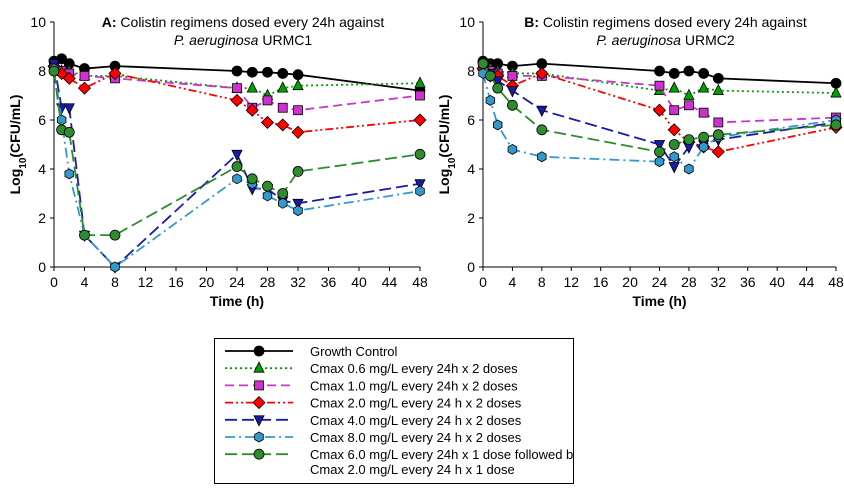  Describe the element at coordinates (471, 71) in the screenshot. I see `y-tick-label: 8` at that location.